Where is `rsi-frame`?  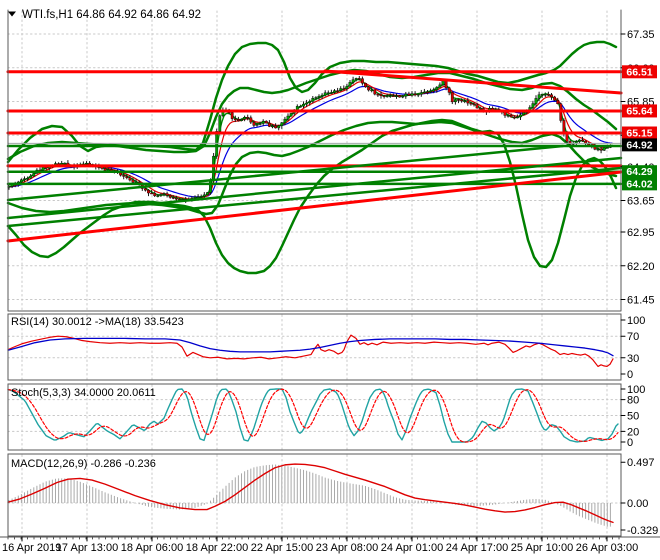
rsi-frame is located at coordinates (314, 347).